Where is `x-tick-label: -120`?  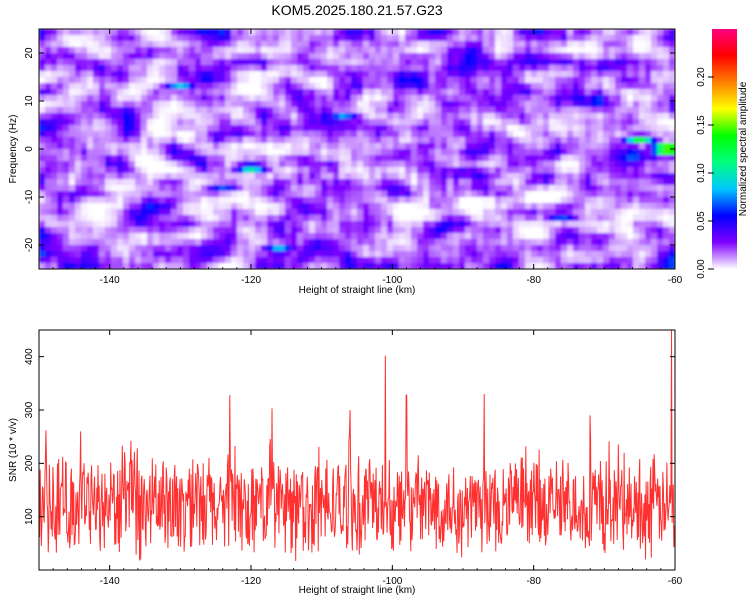 x-tick-label: -120 is located at coordinates (251, 581).